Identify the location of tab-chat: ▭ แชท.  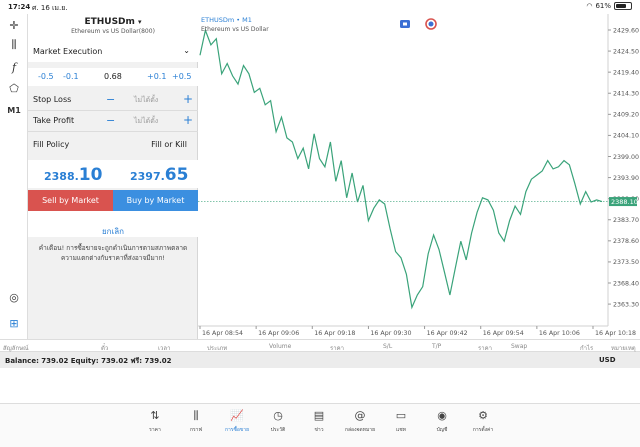
(401, 421).